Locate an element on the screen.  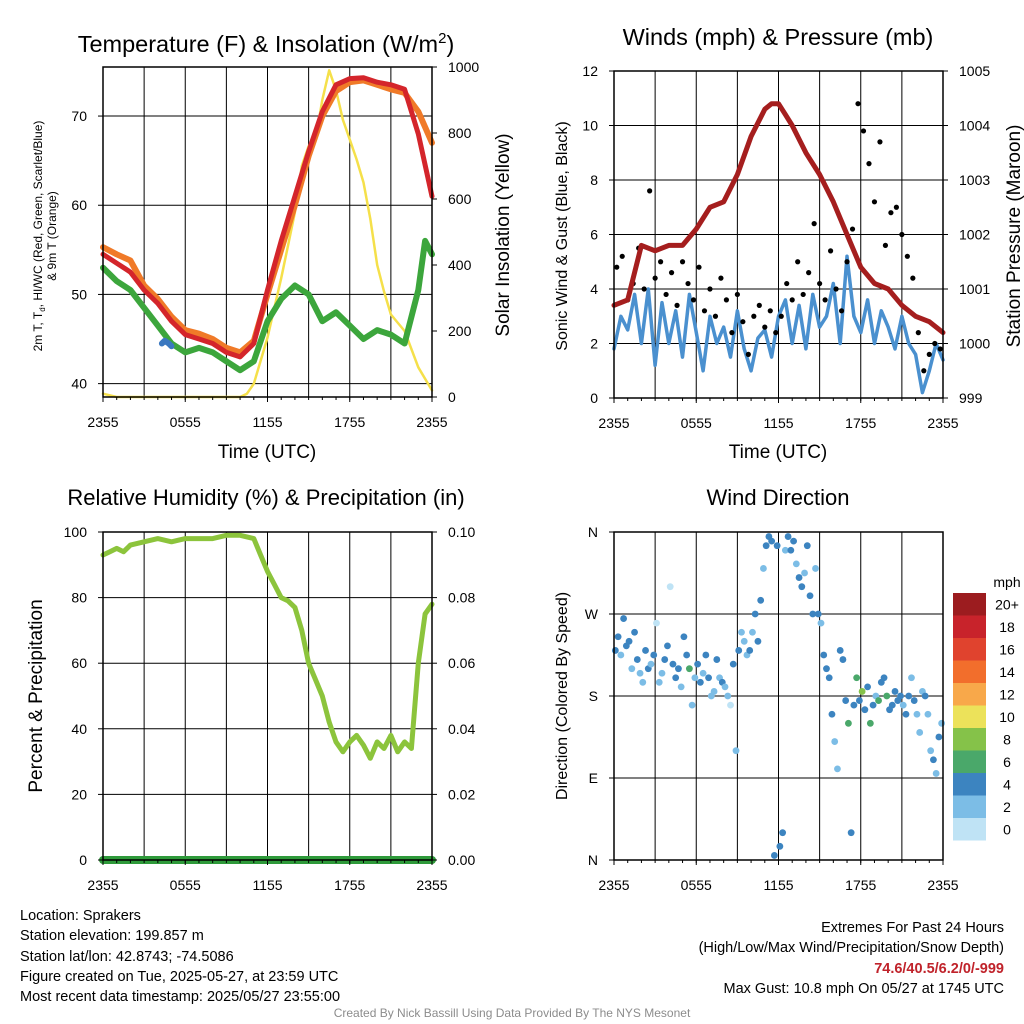
y-right-tick-label: 0.10 is located at coordinates (461, 532).